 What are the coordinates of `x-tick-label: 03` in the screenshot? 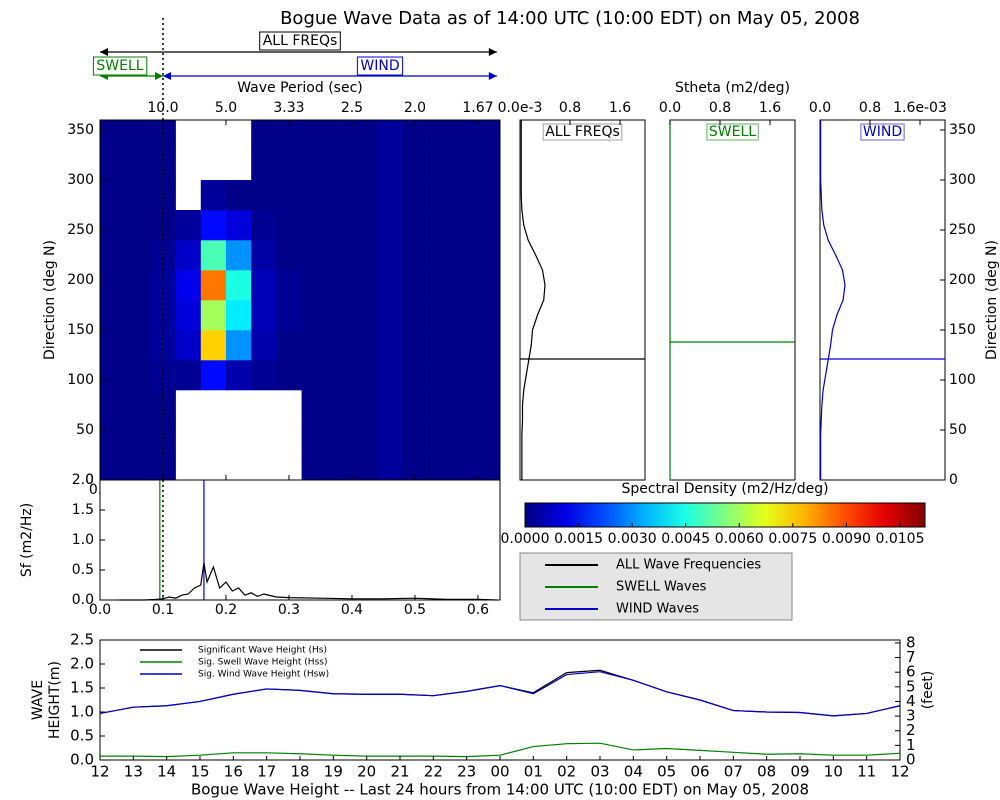 It's located at (599, 772).